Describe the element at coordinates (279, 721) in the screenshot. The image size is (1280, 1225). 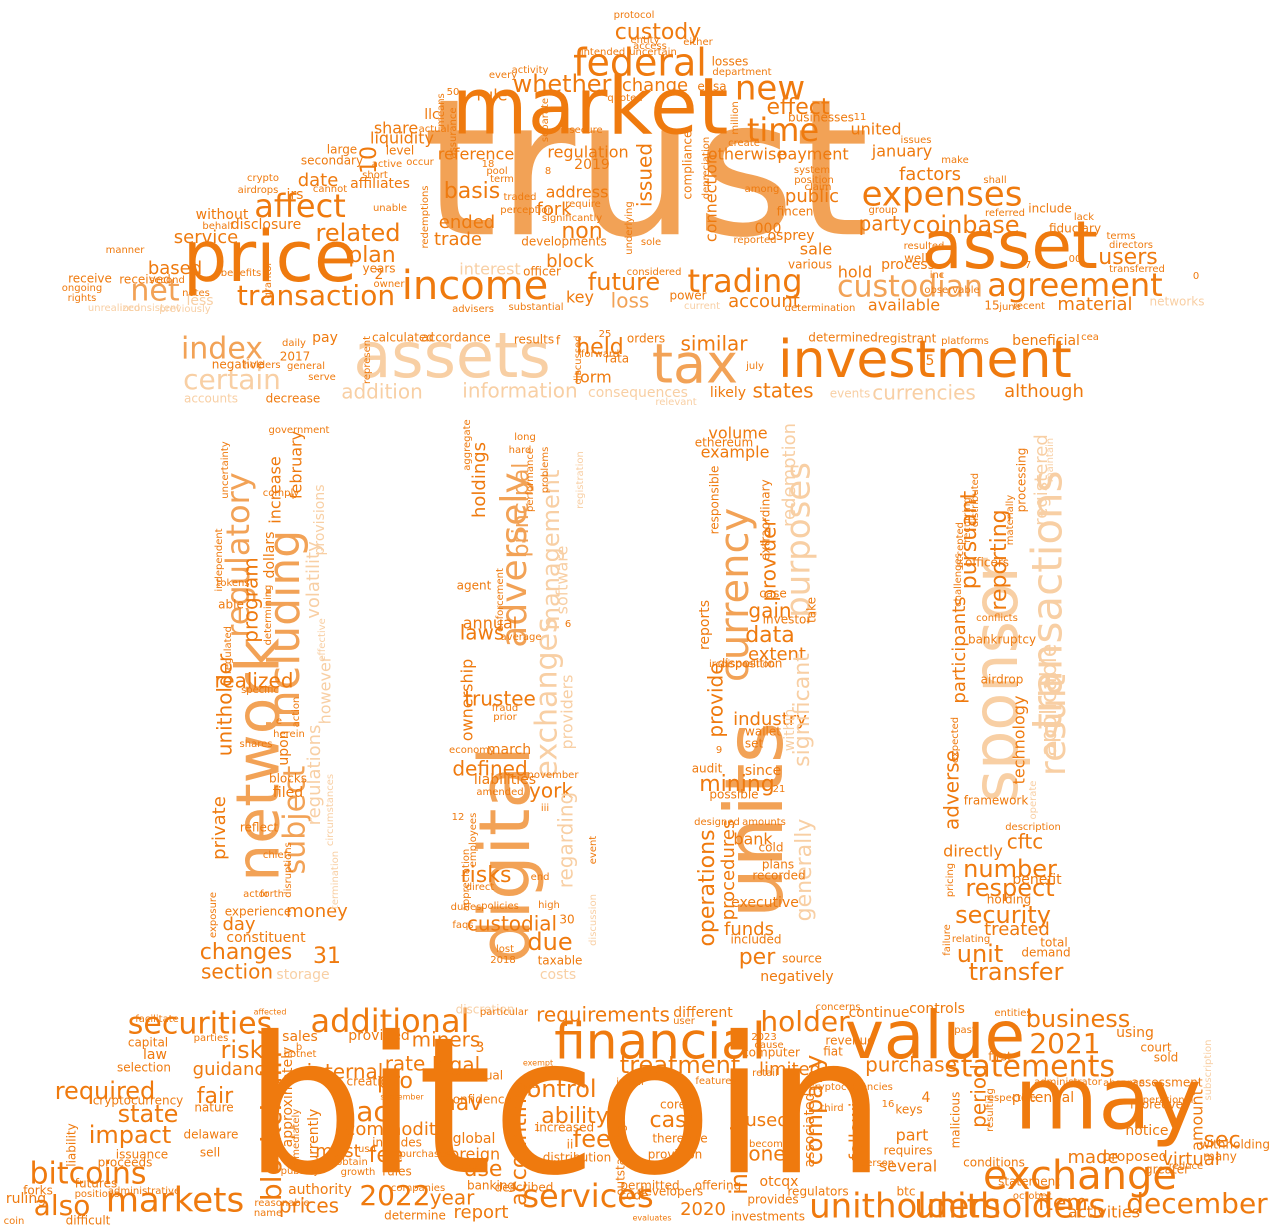
I see `word-e: e` at that location.